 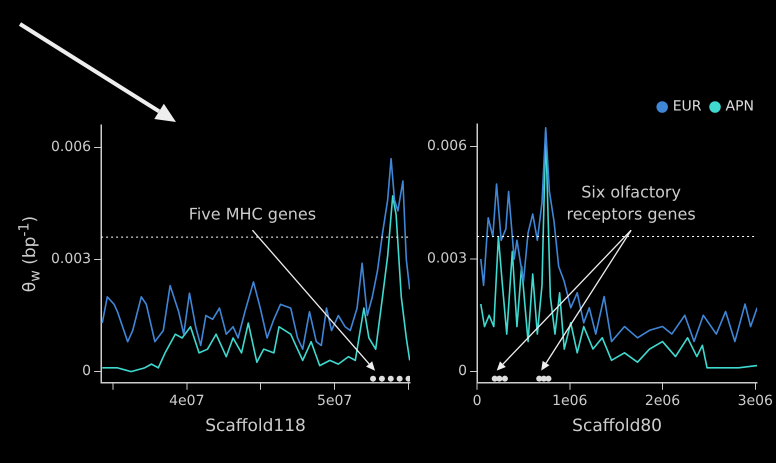 What do you see at coordinates (570, 400) in the screenshot?
I see `x-tick-label: 1e06` at bounding box center [570, 400].